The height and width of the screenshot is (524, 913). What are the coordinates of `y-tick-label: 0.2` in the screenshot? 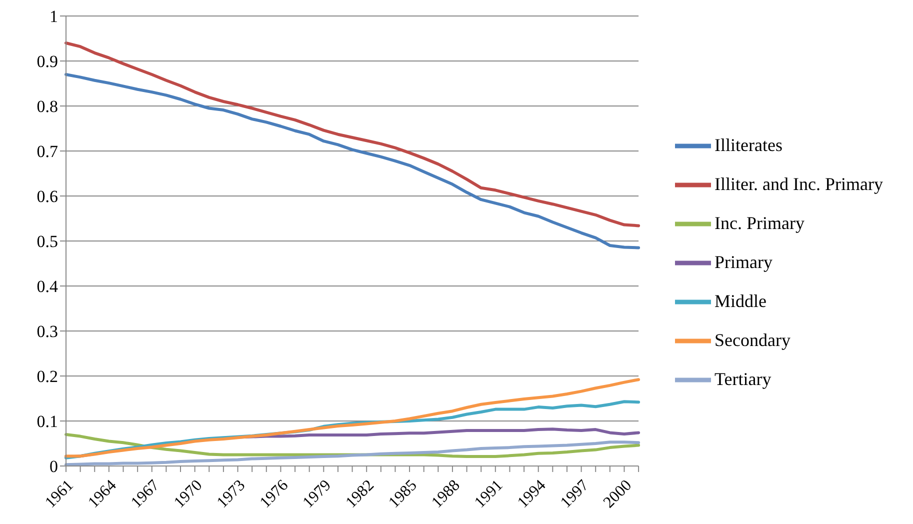 It's located at (47, 376).